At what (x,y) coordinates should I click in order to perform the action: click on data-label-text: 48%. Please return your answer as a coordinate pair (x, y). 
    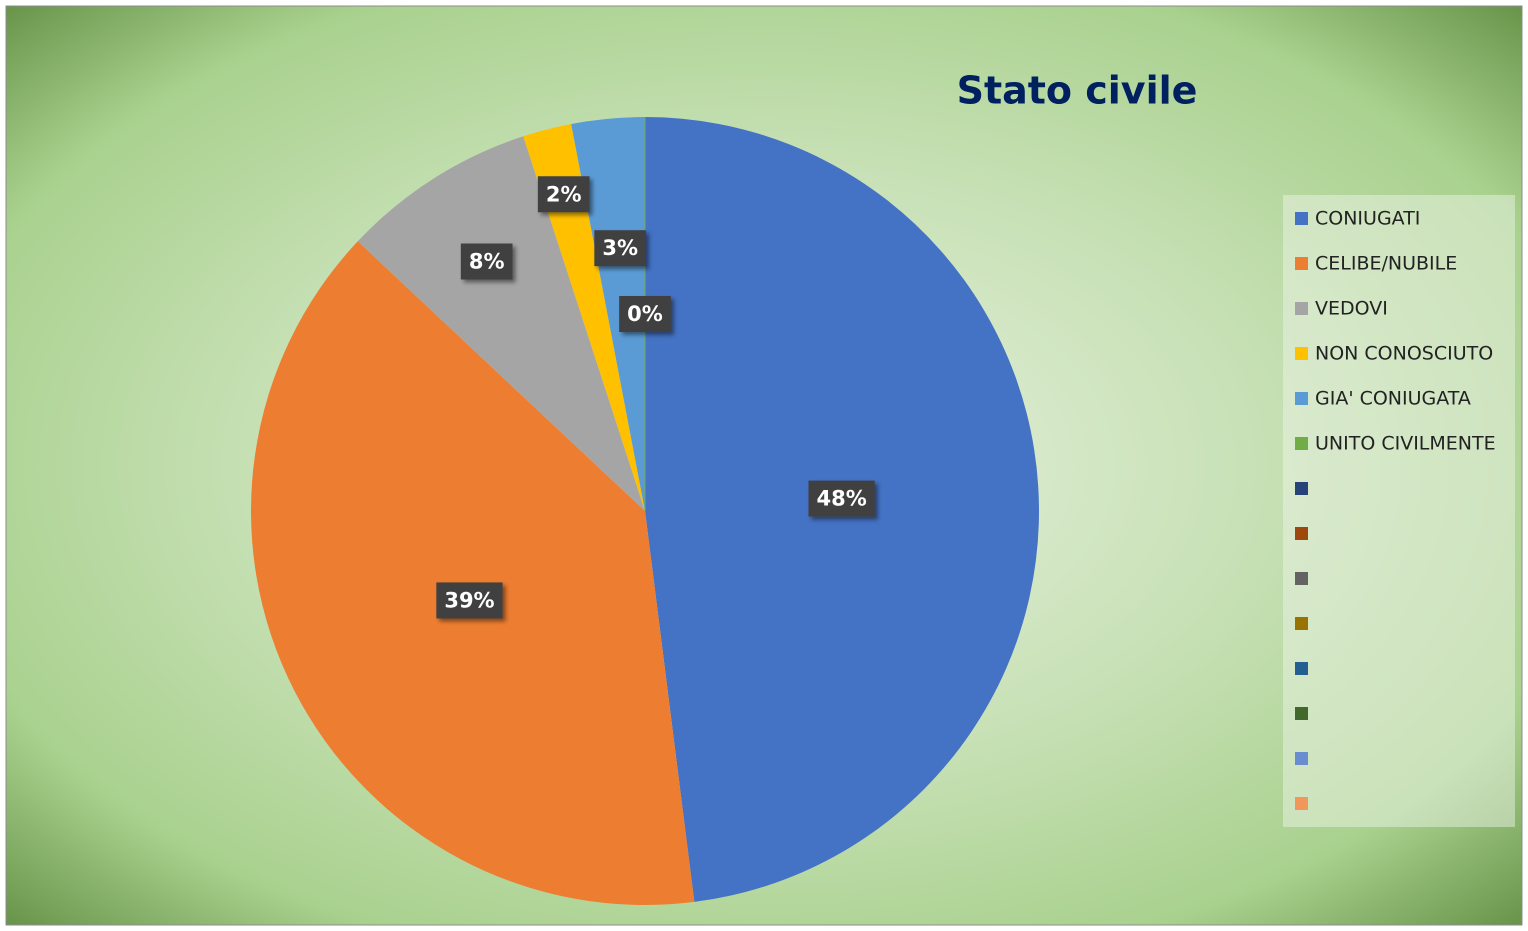
    Looking at the image, I should click on (841, 499).